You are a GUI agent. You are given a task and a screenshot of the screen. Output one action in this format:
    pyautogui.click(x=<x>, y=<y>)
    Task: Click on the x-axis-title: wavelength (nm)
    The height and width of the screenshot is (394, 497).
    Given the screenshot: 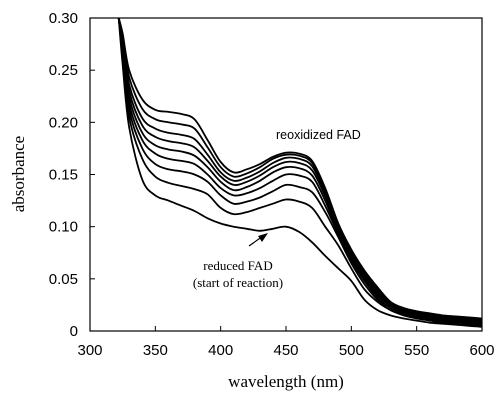 What is the action you would take?
    pyautogui.click(x=286, y=381)
    